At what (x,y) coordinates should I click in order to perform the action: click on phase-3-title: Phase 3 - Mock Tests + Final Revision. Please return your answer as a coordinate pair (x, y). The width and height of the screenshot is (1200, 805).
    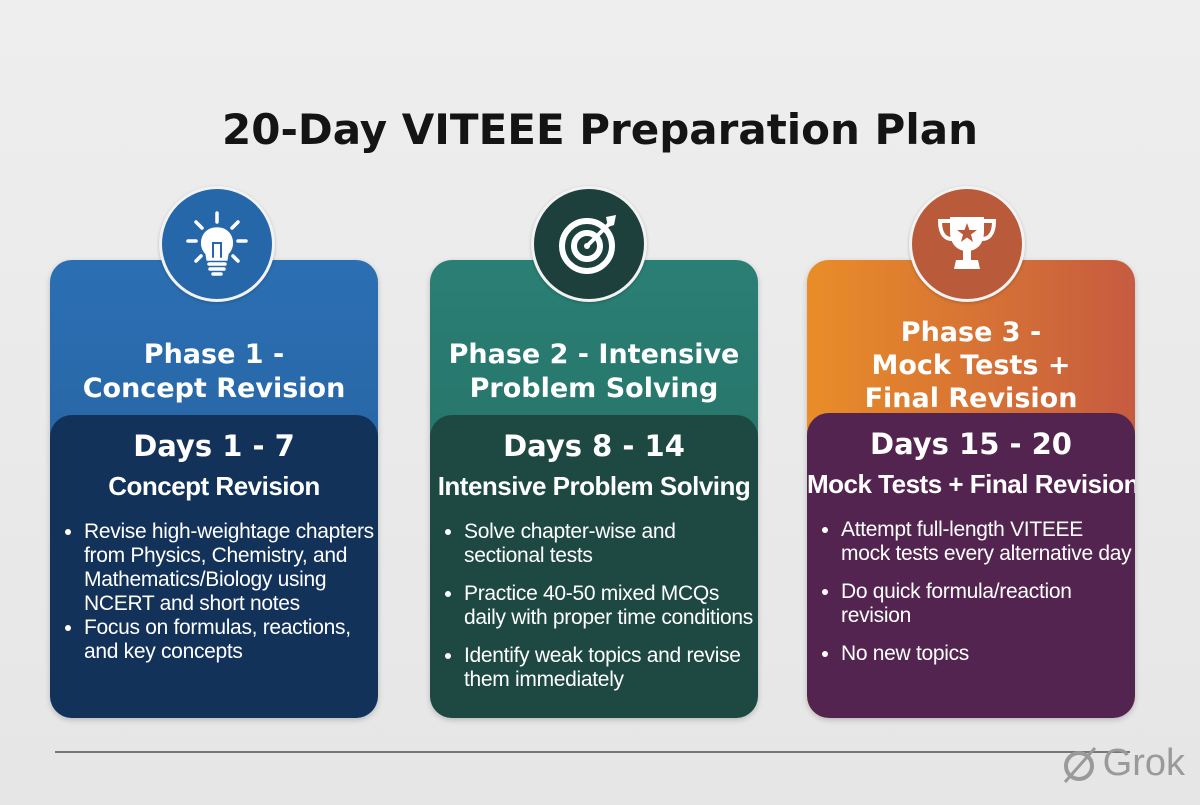
    Looking at the image, I should click on (971, 365).